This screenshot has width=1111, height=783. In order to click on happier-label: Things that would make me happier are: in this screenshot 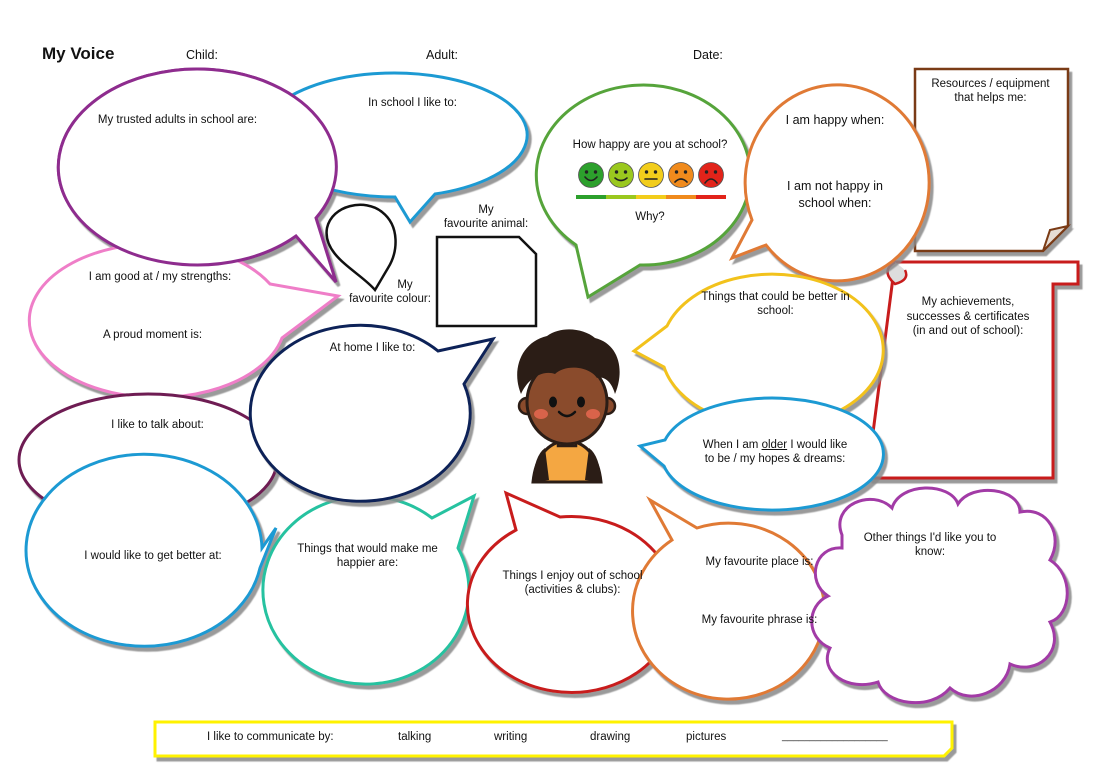, I will do `click(367, 556)`.